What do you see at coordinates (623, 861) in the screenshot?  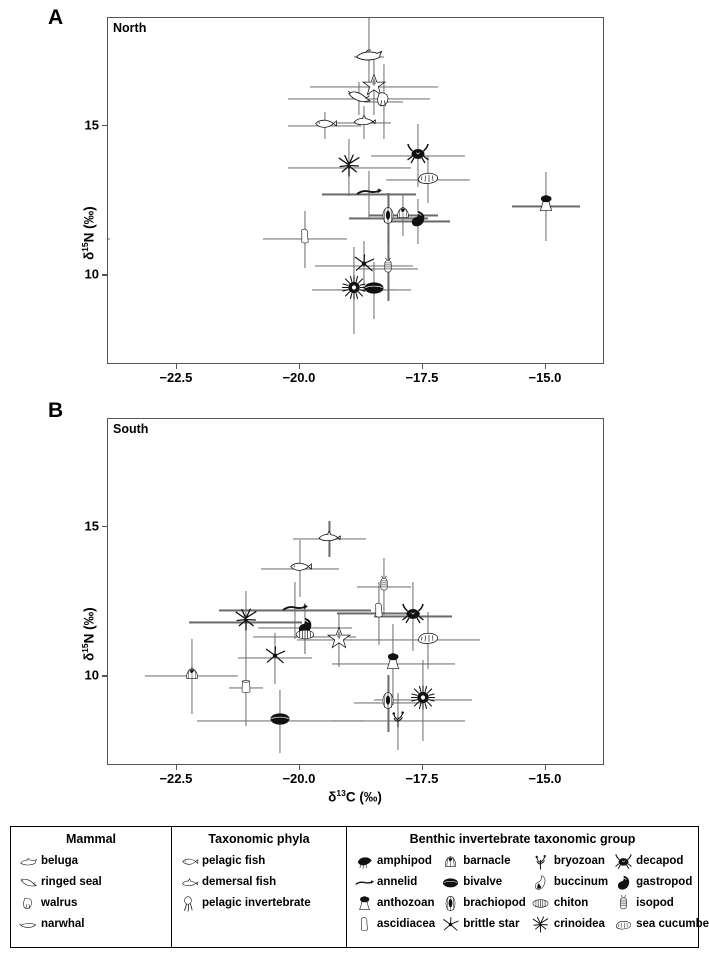 I see `decapod-icon` at bounding box center [623, 861].